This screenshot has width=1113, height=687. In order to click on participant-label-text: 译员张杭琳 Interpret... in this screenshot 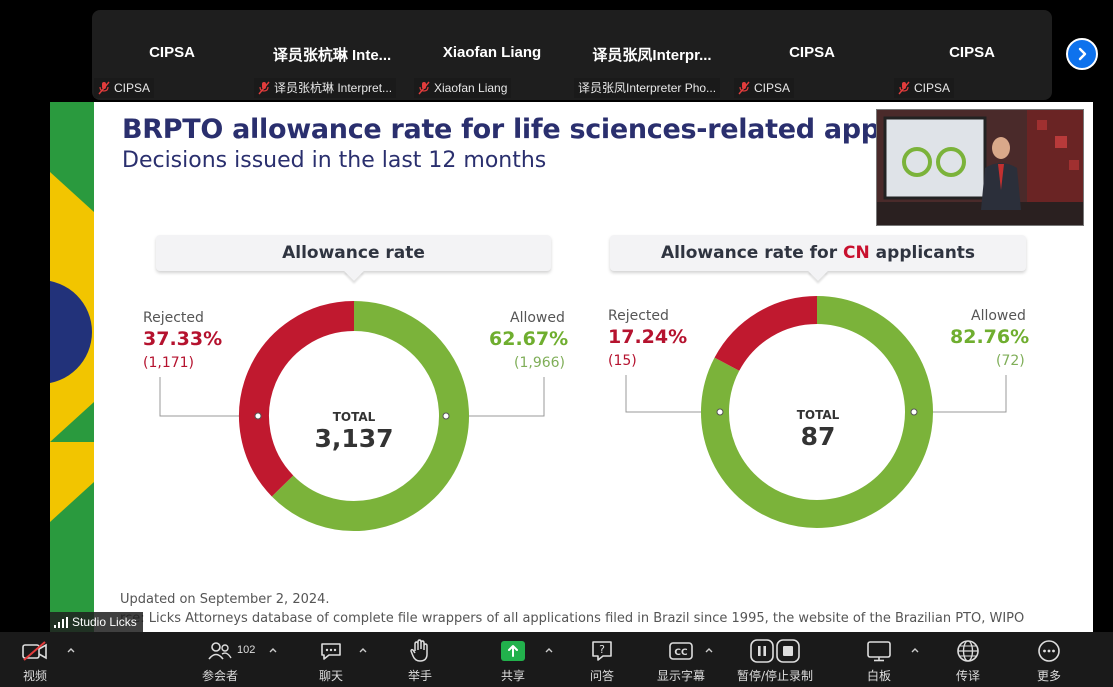, I will do `click(333, 88)`.